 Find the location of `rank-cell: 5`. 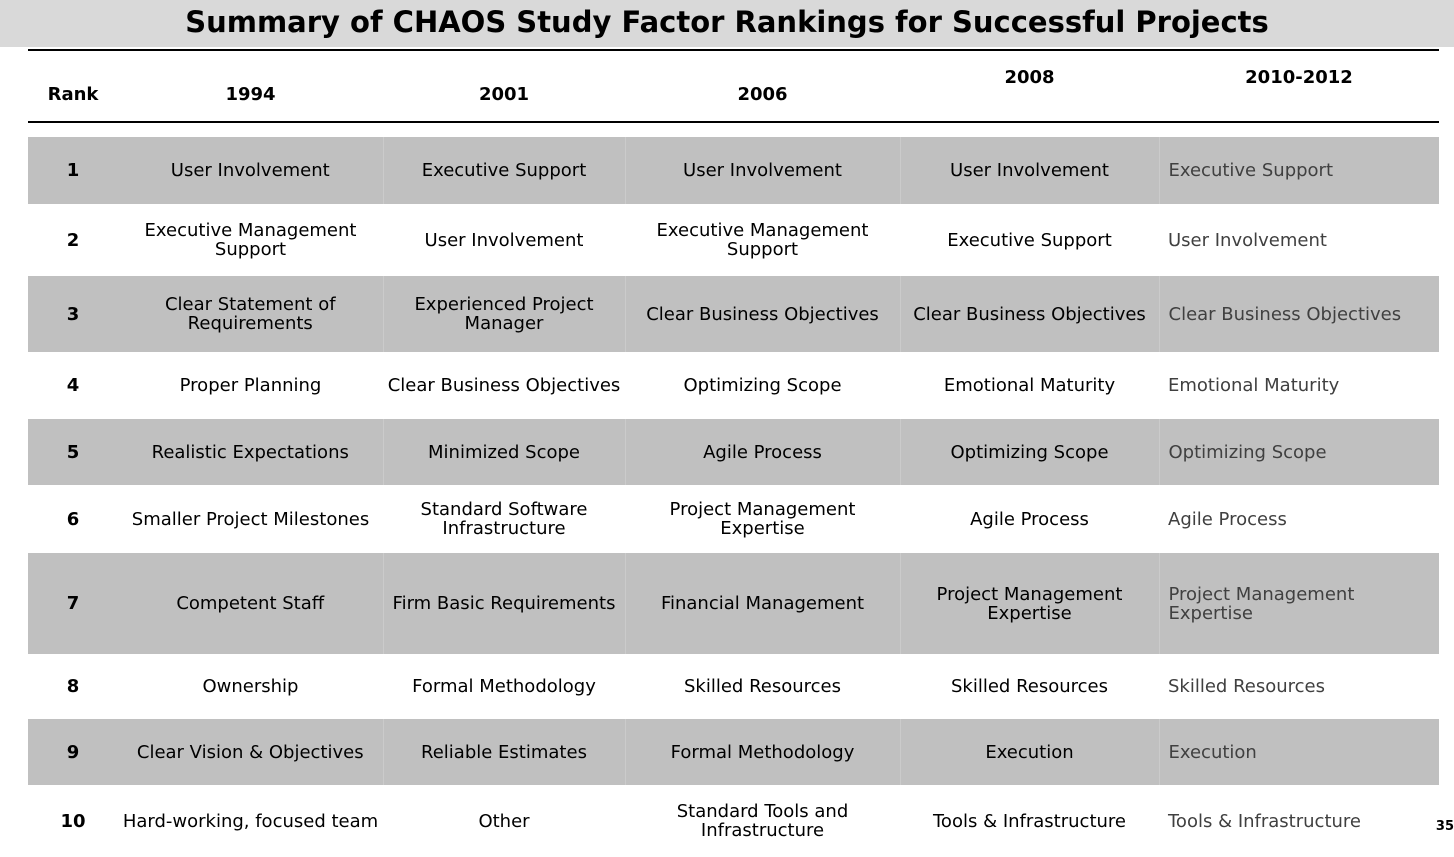

rank-cell: 5 is located at coordinates (73, 452).